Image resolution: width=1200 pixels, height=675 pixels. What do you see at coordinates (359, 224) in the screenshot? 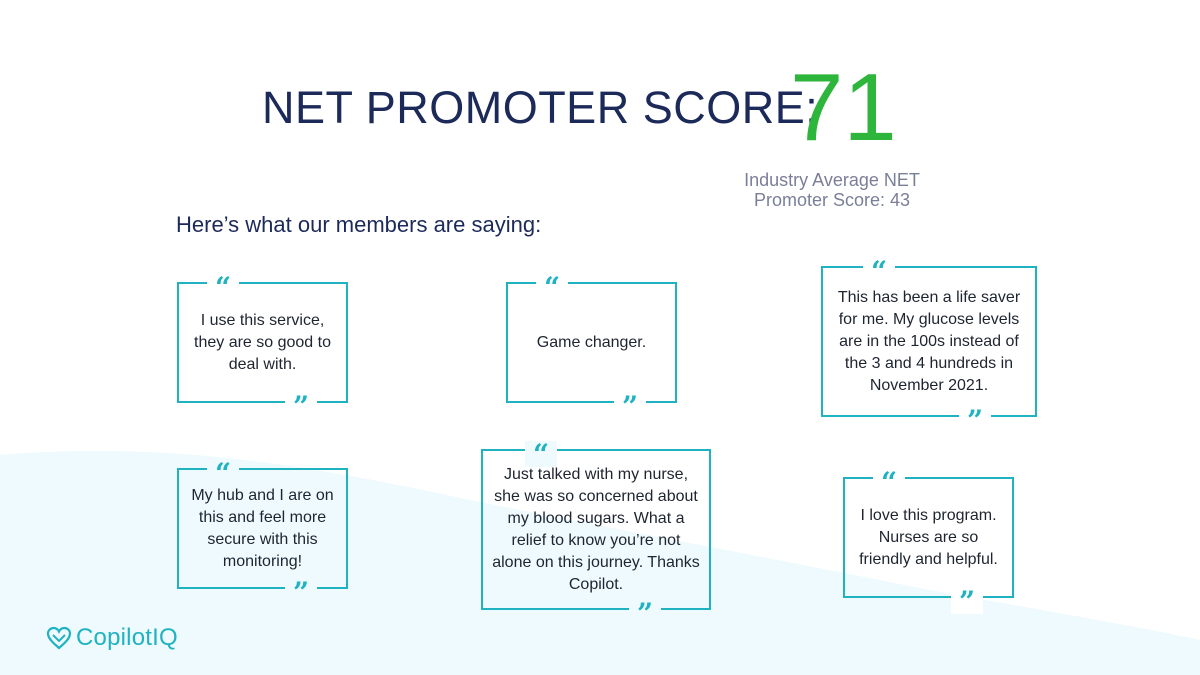
I see `intro-text: Here’s what our members are saying:` at bounding box center [359, 224].